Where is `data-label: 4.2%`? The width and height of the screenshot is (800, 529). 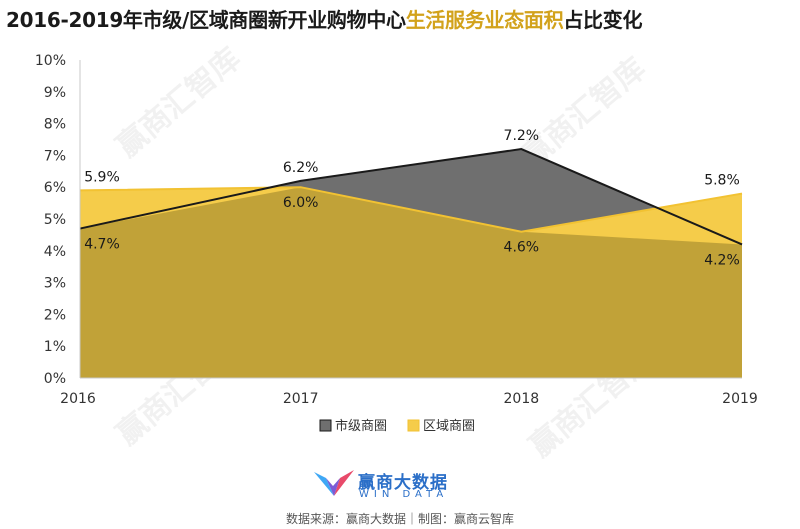 data-label: 4.2% is located at coordinates (722, 260).